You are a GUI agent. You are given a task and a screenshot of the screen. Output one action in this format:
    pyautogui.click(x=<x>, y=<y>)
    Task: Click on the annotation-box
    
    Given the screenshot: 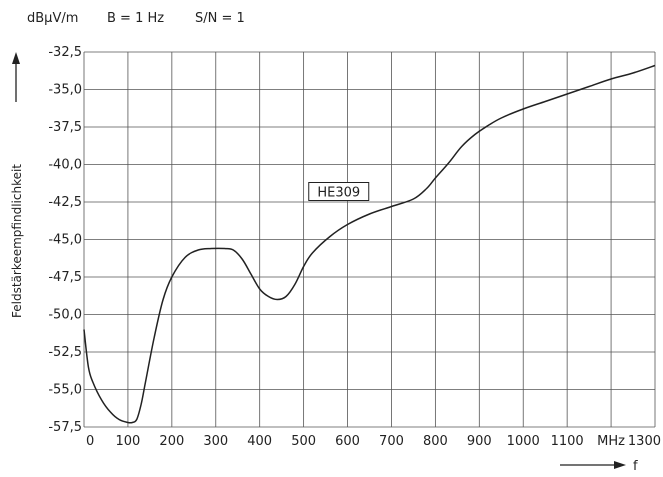 What is the action you would take?
    pyautogui.click(x=339, y=191)
    